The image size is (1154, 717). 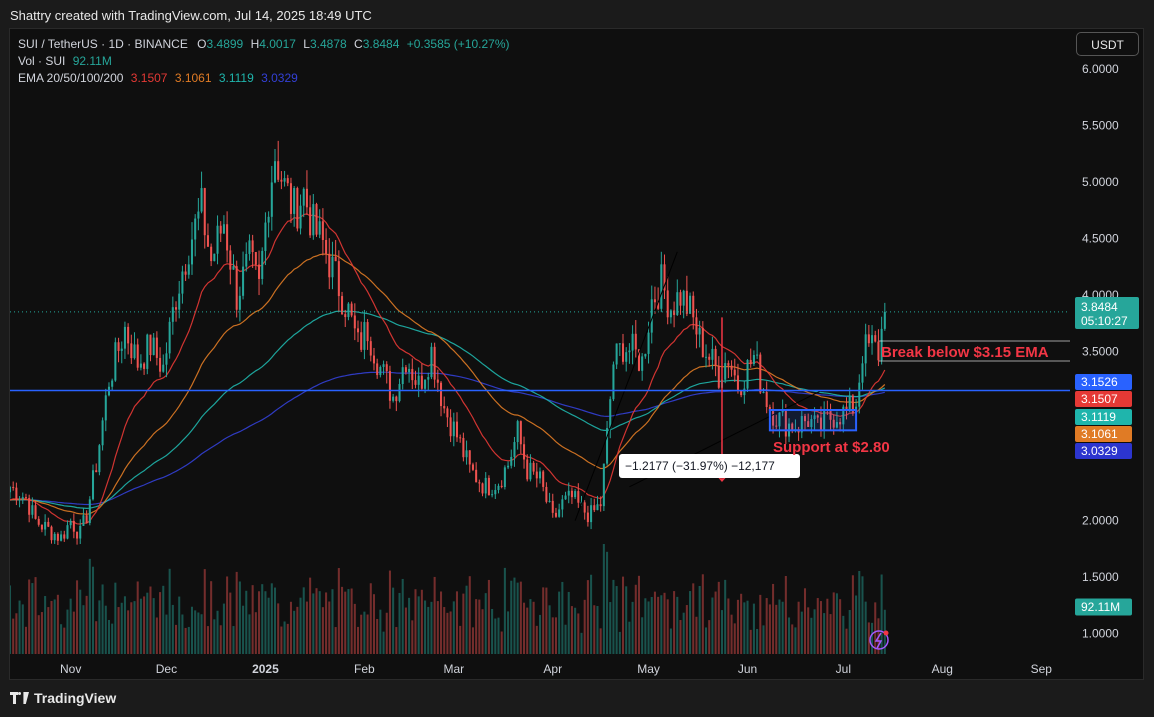 I want to click on x-tick-label-4: Mar, so click(x=453, y=669).